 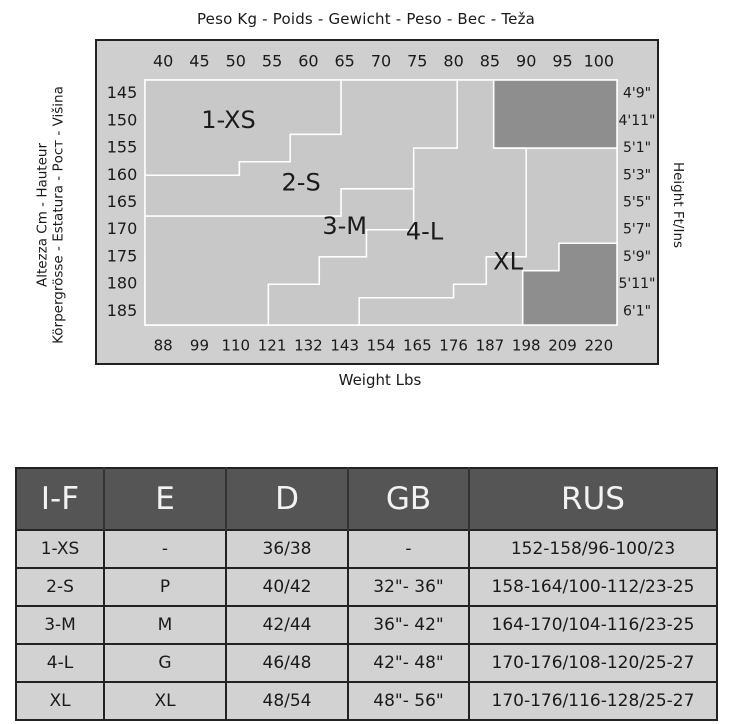 What do you see at coordinates (599, 61) in the screenshot?
I see `x-tick-kg: 100` at bounding box center [599, 61].